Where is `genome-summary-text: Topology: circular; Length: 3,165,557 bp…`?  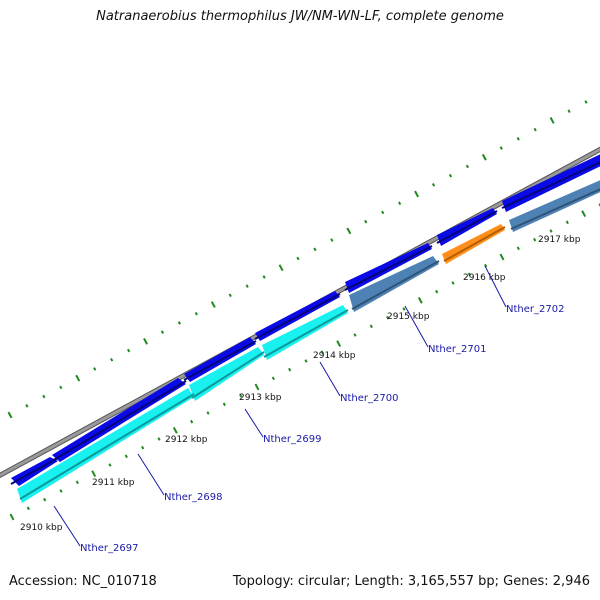 genome-summary-text: Topology: circular; Length: 3,165,557 bp… is located at coordinates (411, 581).